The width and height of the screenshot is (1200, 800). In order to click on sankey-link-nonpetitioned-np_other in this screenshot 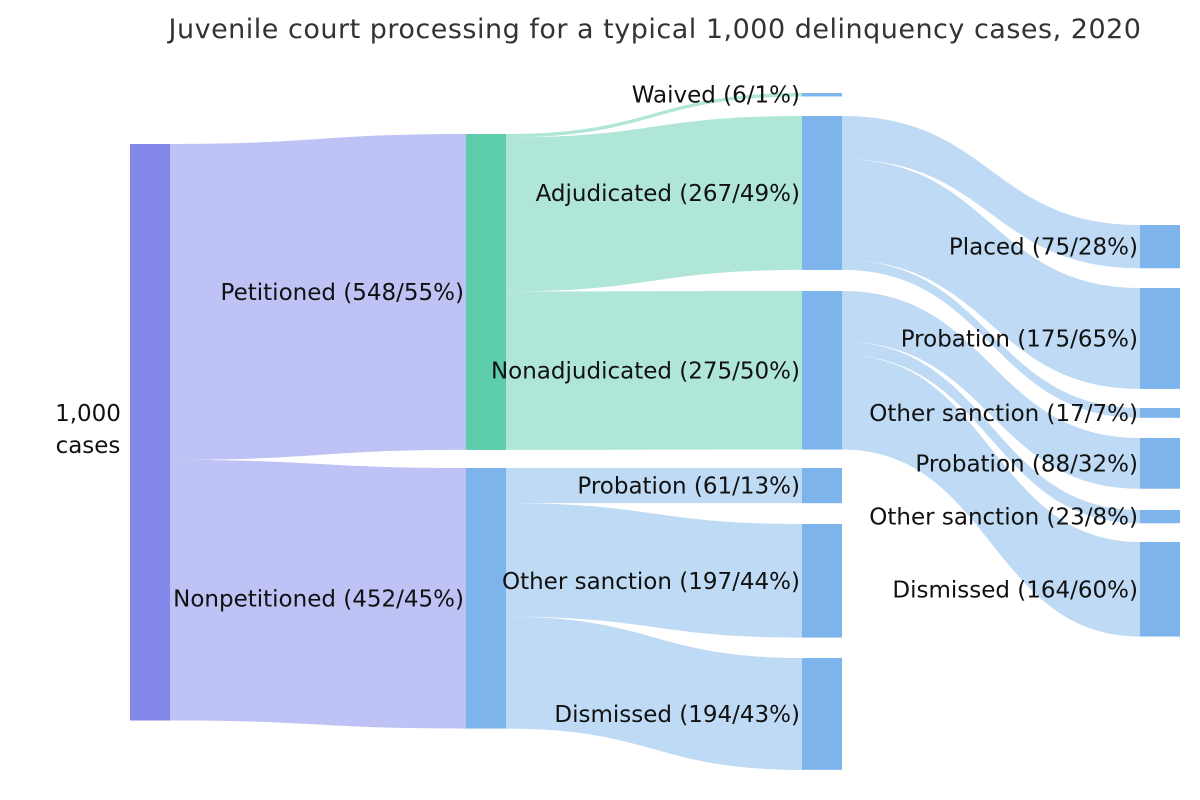, I will do `click(654, 570)`.